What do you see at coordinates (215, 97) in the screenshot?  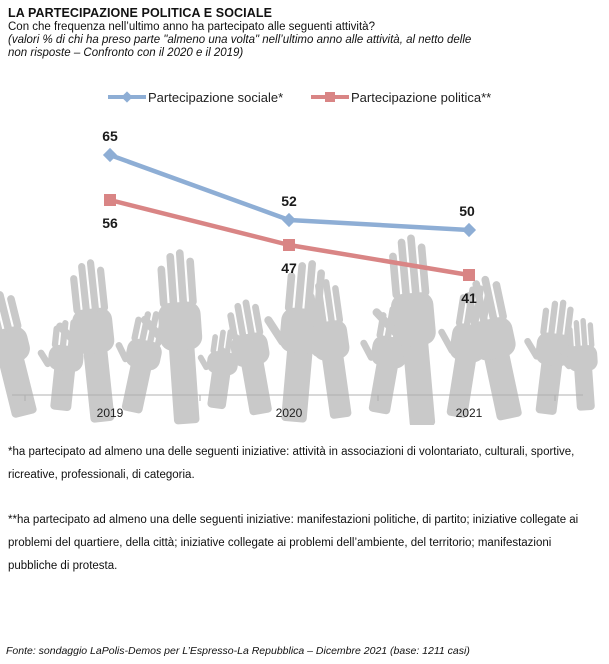 I see `legend-label: Partecipazione sociale*` at bounding box center [215, 97].